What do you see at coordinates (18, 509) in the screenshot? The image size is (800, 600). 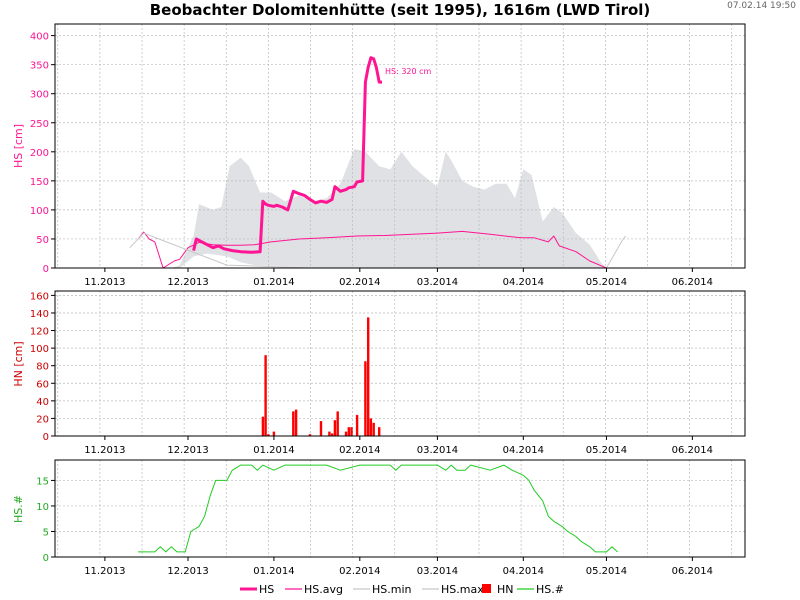 I see `y-axis-label: HS.#` at bounding box center [18, 509].